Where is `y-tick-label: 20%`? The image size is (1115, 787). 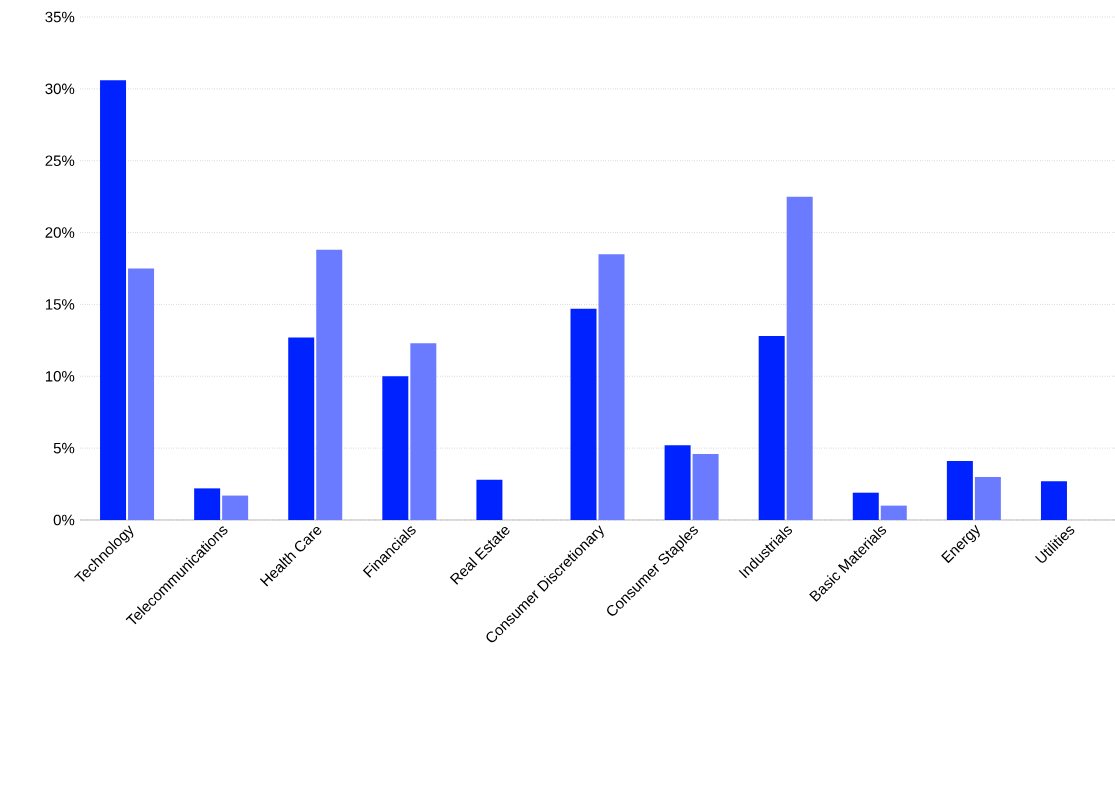 y-tick-label: 20% is located at coordinates (60, 232).